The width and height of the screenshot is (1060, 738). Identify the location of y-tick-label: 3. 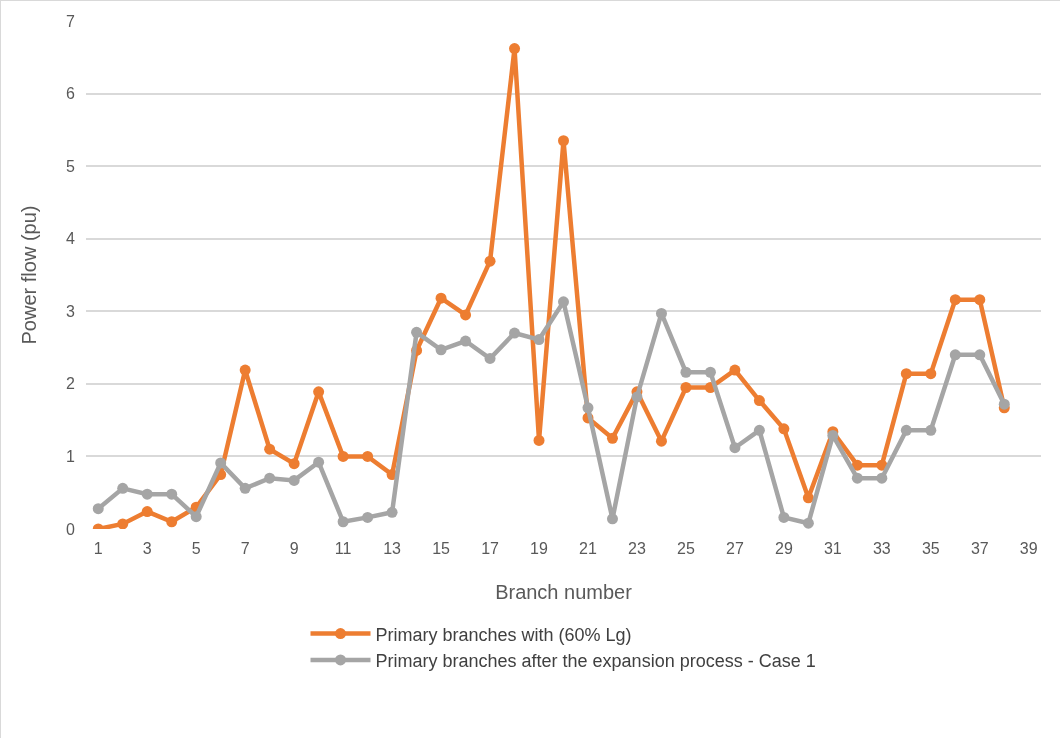
(71, 311).